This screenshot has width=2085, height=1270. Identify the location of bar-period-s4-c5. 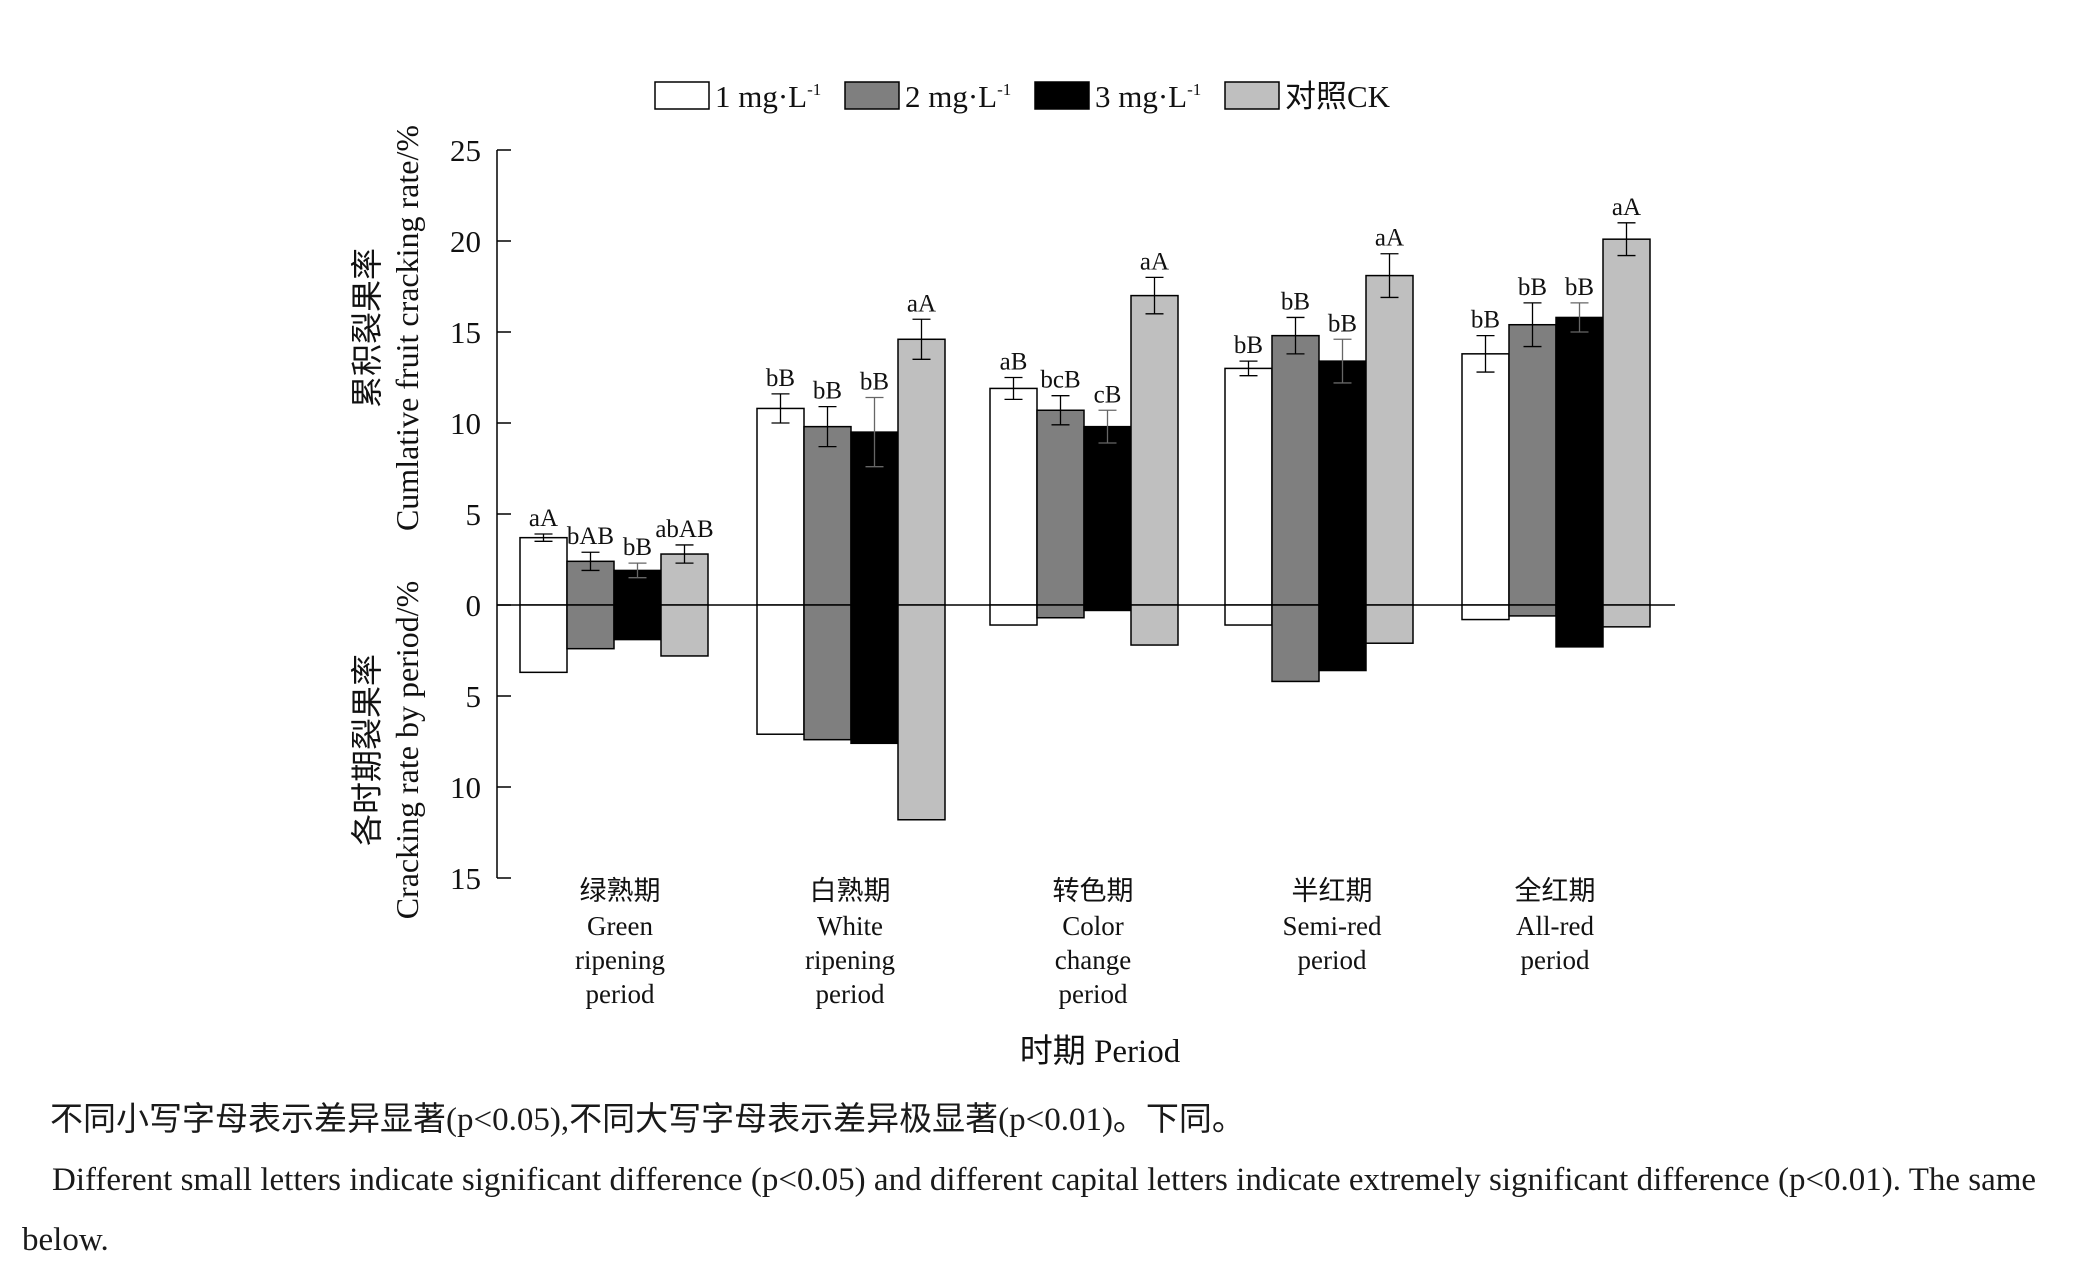
(1626, 616).